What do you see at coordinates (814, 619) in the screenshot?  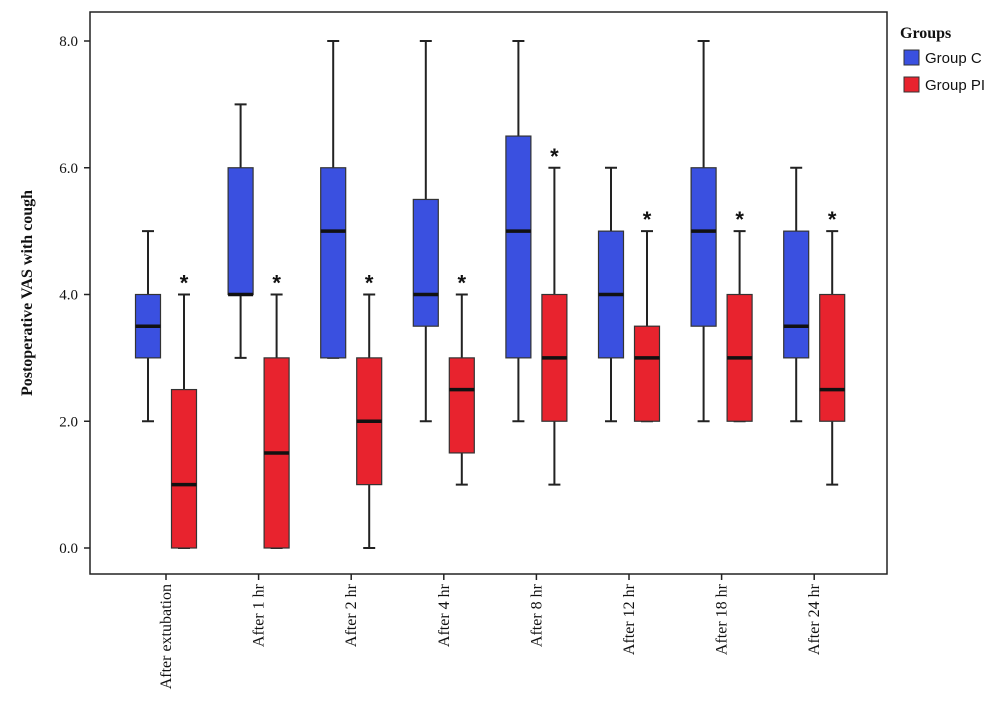 I see `x-tick-label: After 24 hr` at bounding box center [814, 619].